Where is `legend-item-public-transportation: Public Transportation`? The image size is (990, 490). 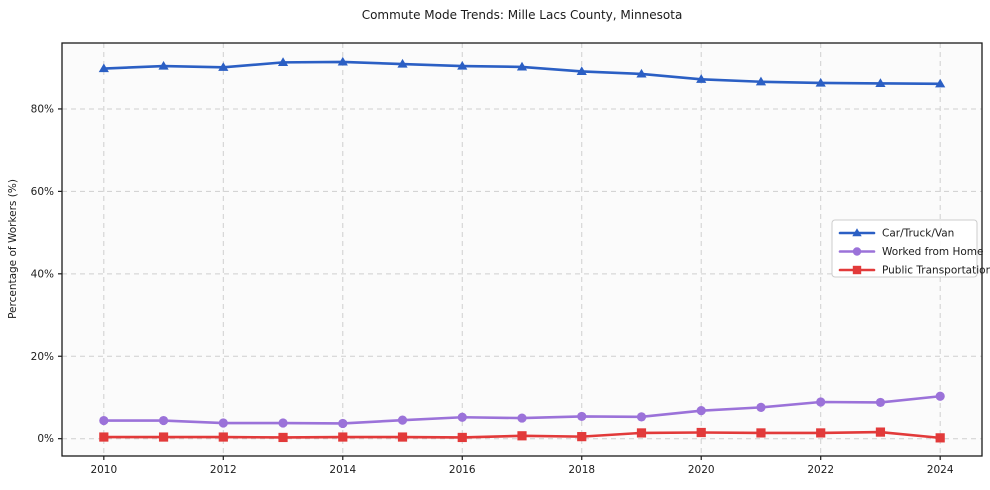
legend-item-public-transportation: Public Transportation is located at coordinates (914, 271).